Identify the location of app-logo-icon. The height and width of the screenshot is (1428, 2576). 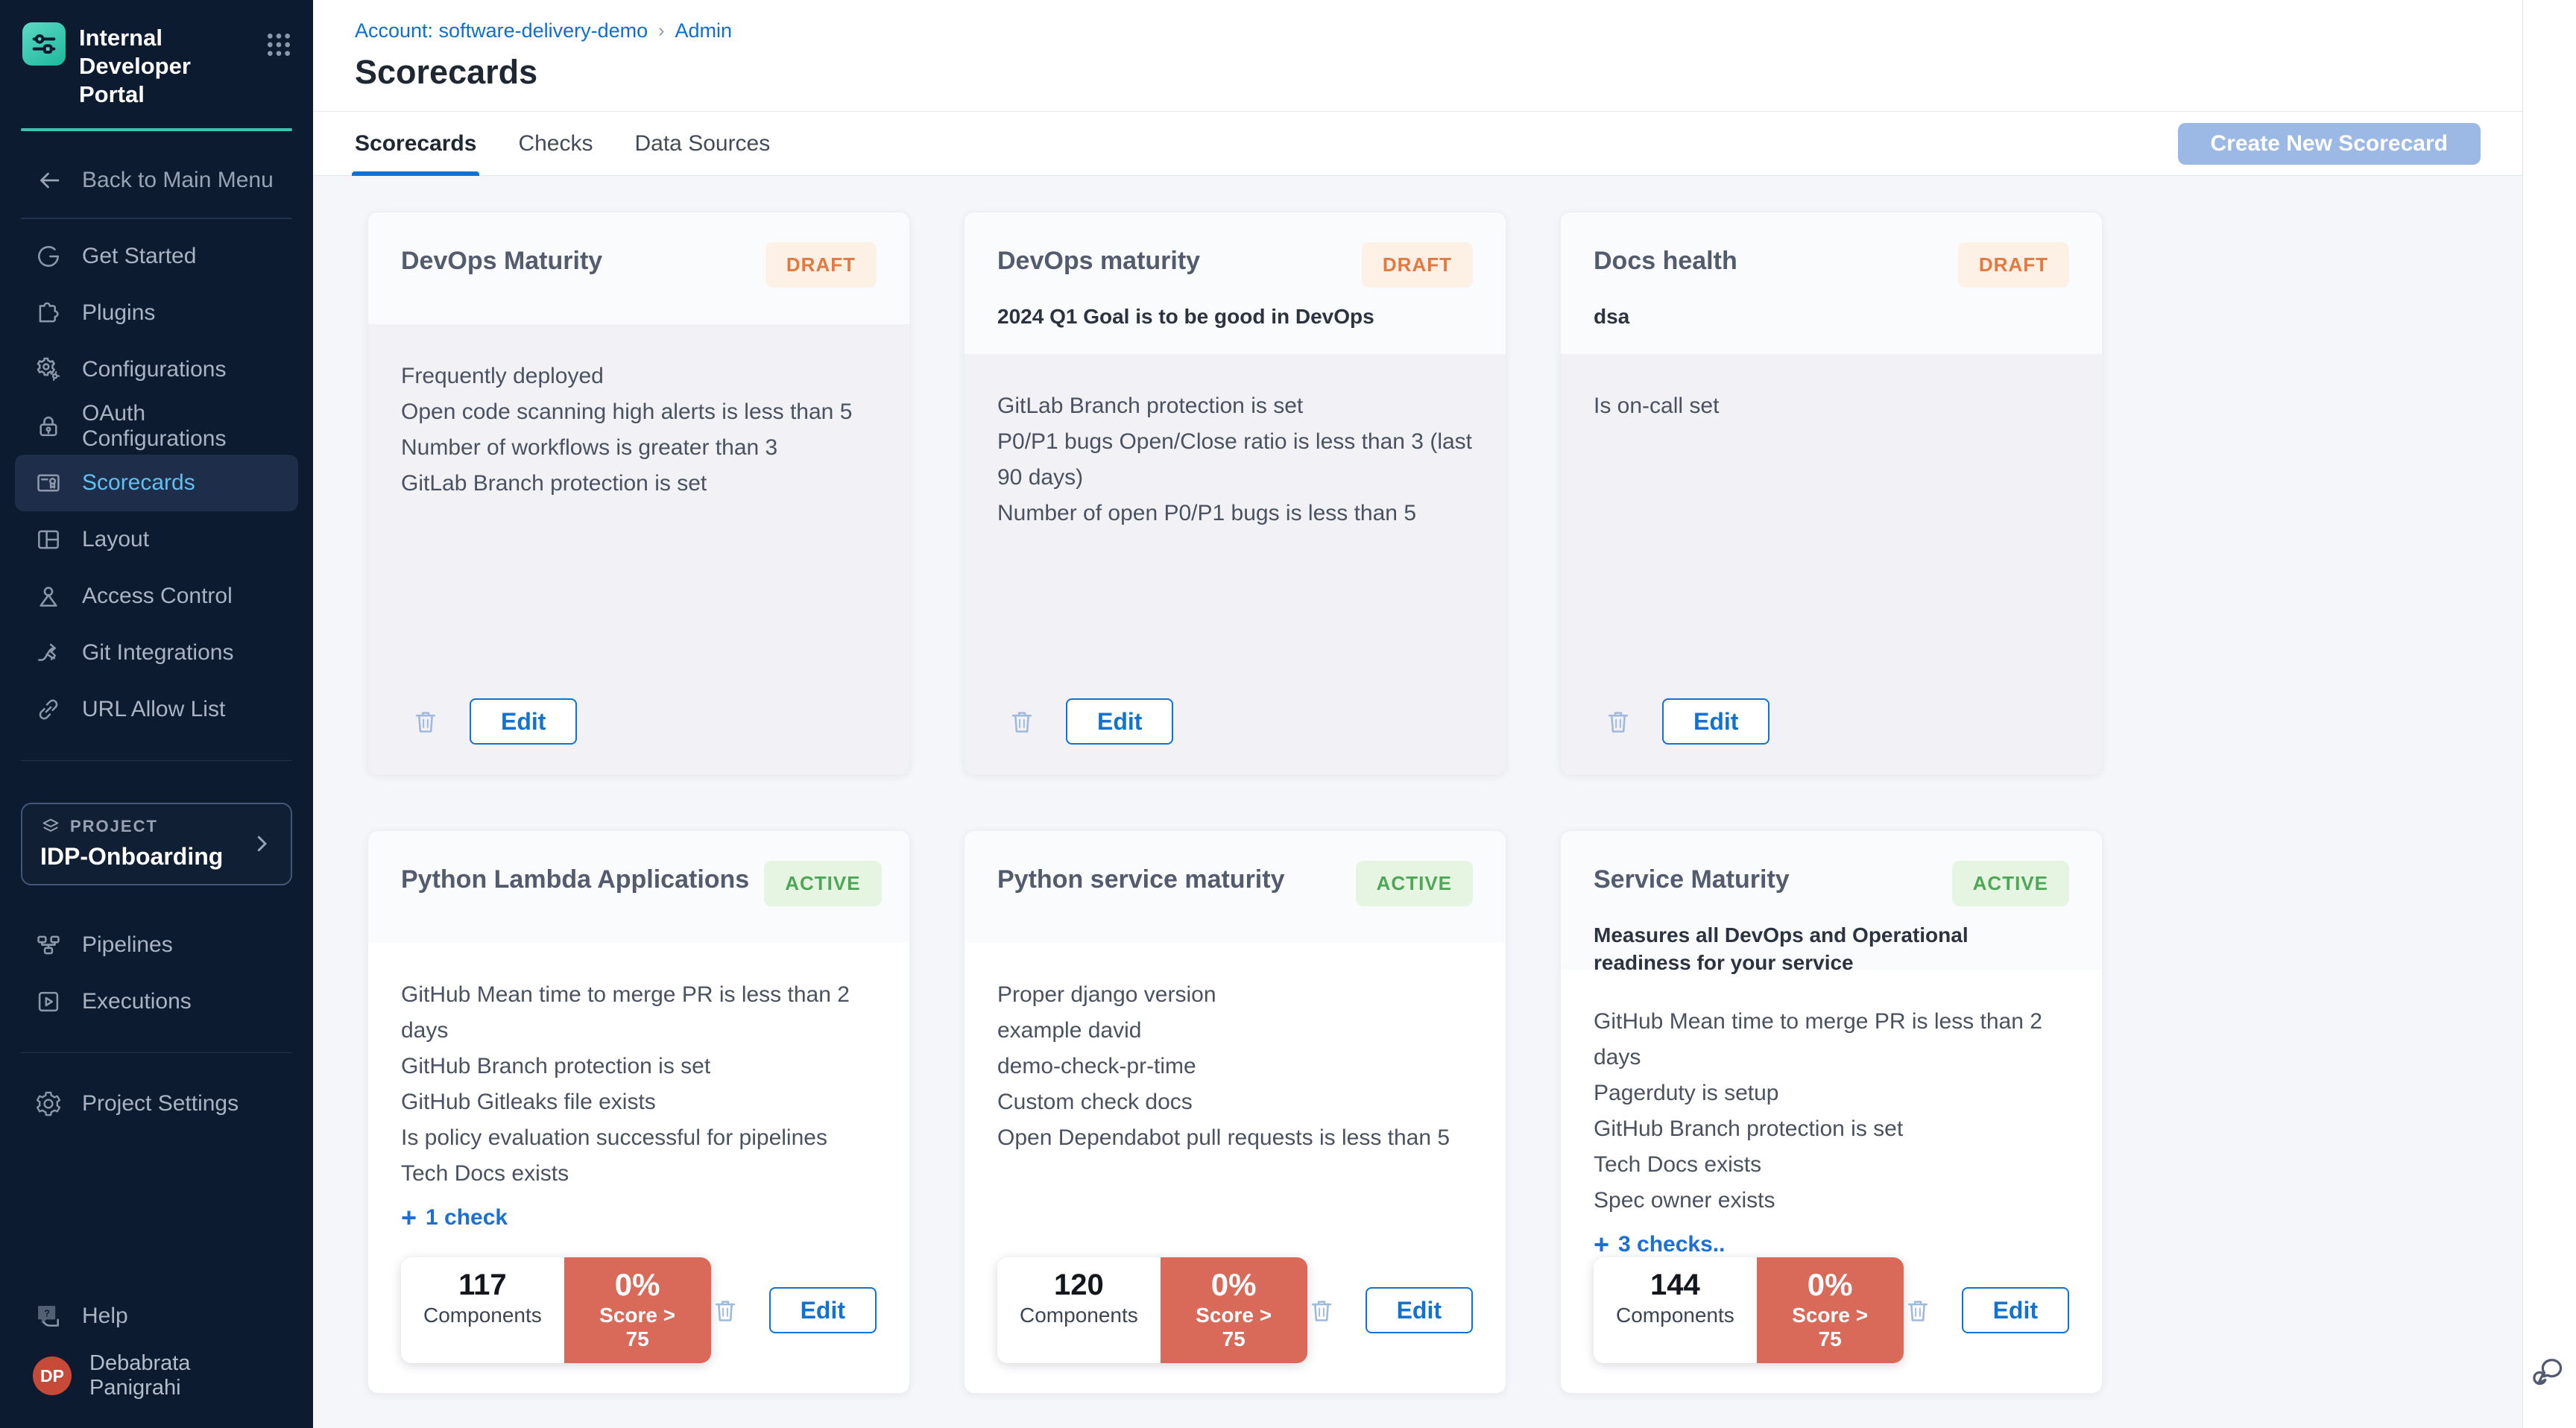
(44, 44).